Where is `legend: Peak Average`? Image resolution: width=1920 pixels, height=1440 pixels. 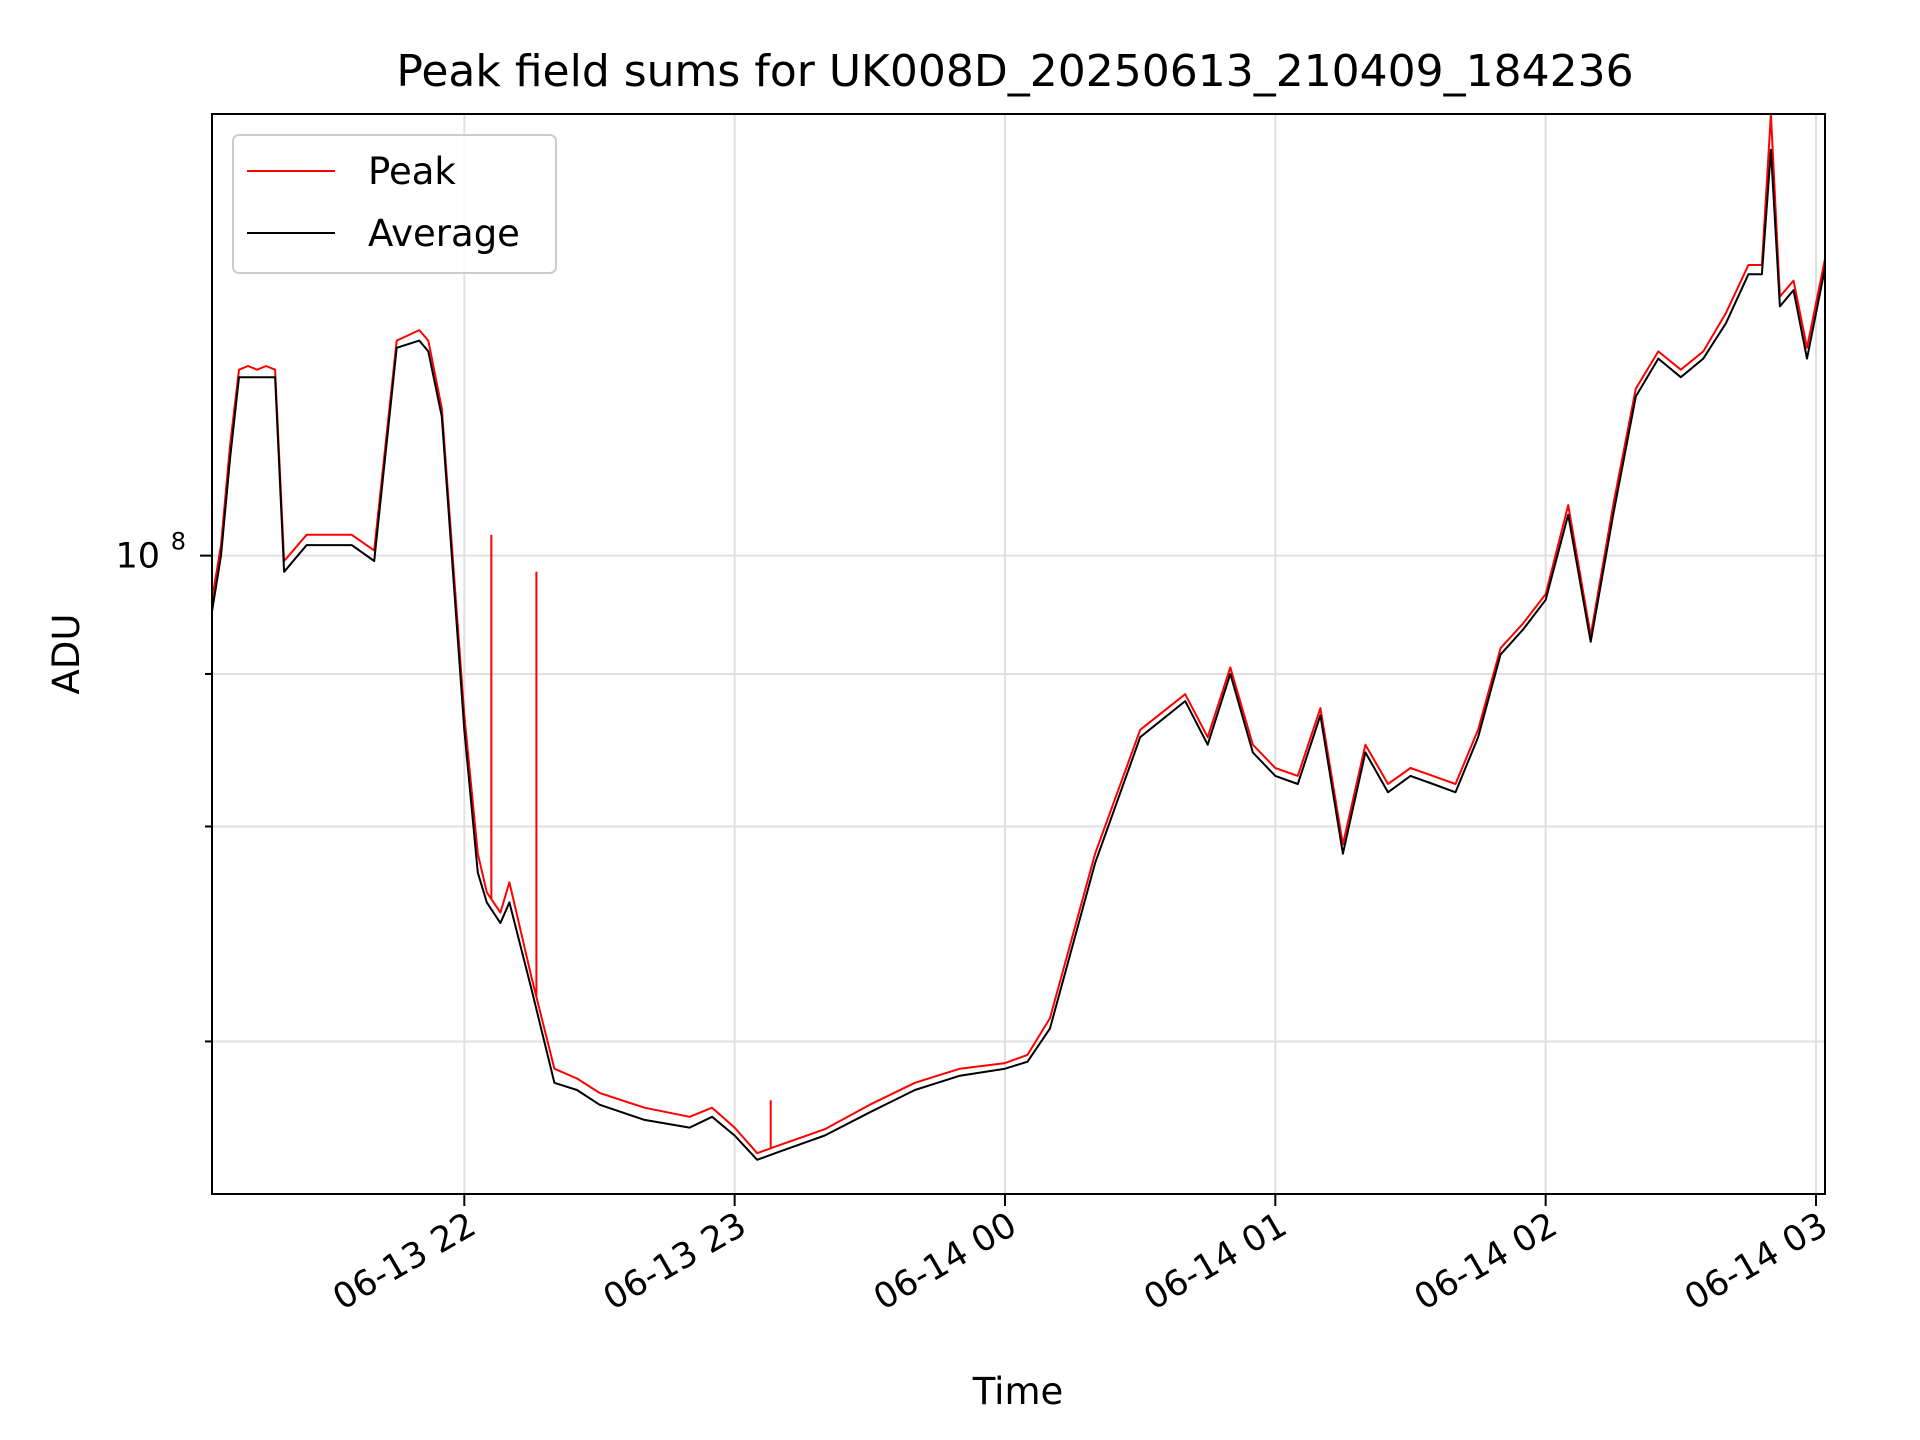 legend: Peak Average is located at coordinates (394, 204).